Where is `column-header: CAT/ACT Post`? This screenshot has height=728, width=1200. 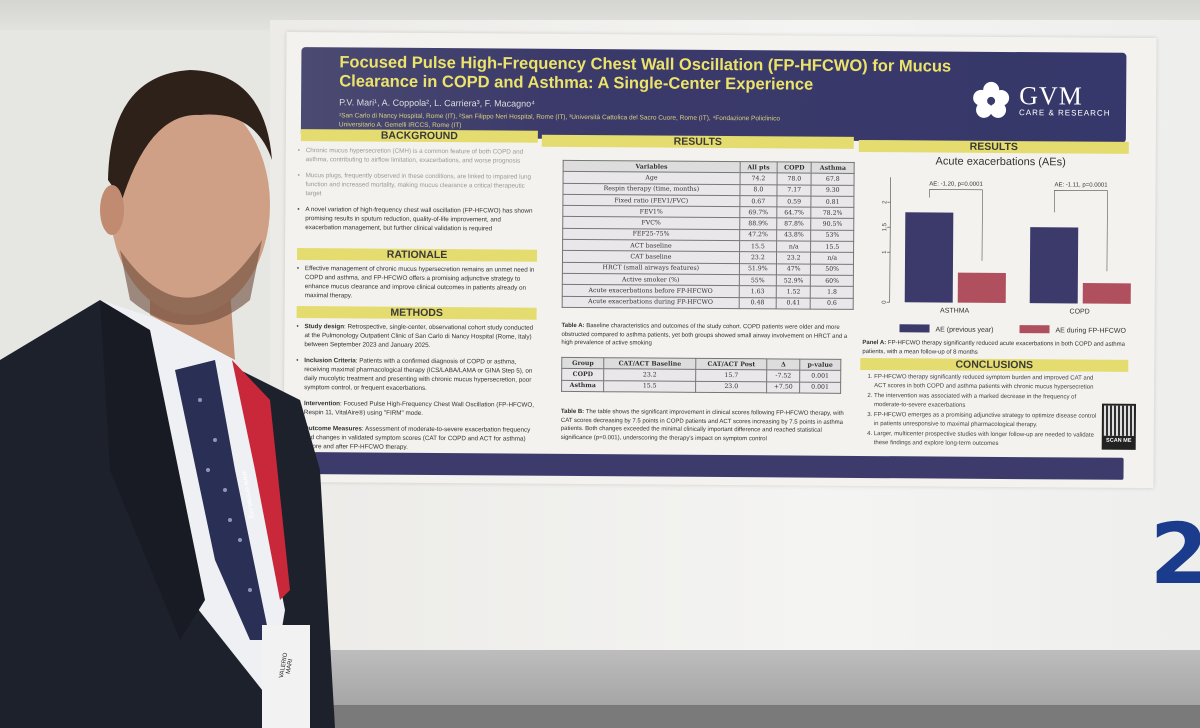 column-header: CAT/ACT Post is located at coordinates (731, 364).